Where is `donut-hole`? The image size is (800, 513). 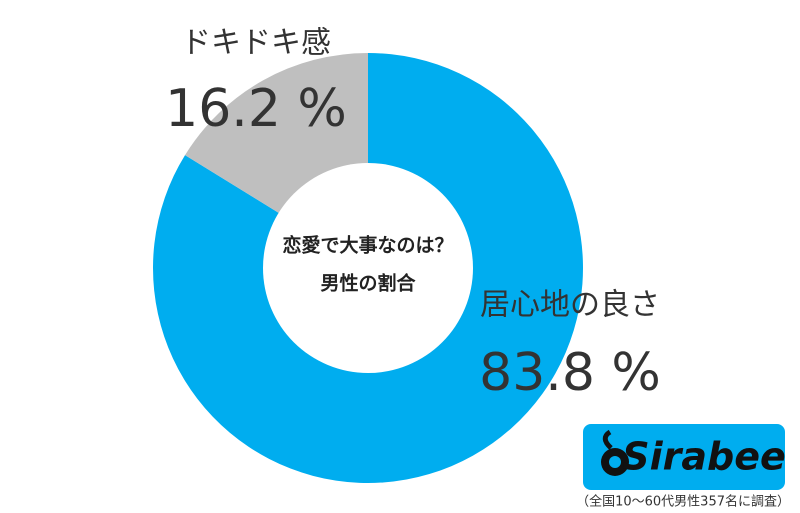 donut-hole is located at coordinates (368, 268).